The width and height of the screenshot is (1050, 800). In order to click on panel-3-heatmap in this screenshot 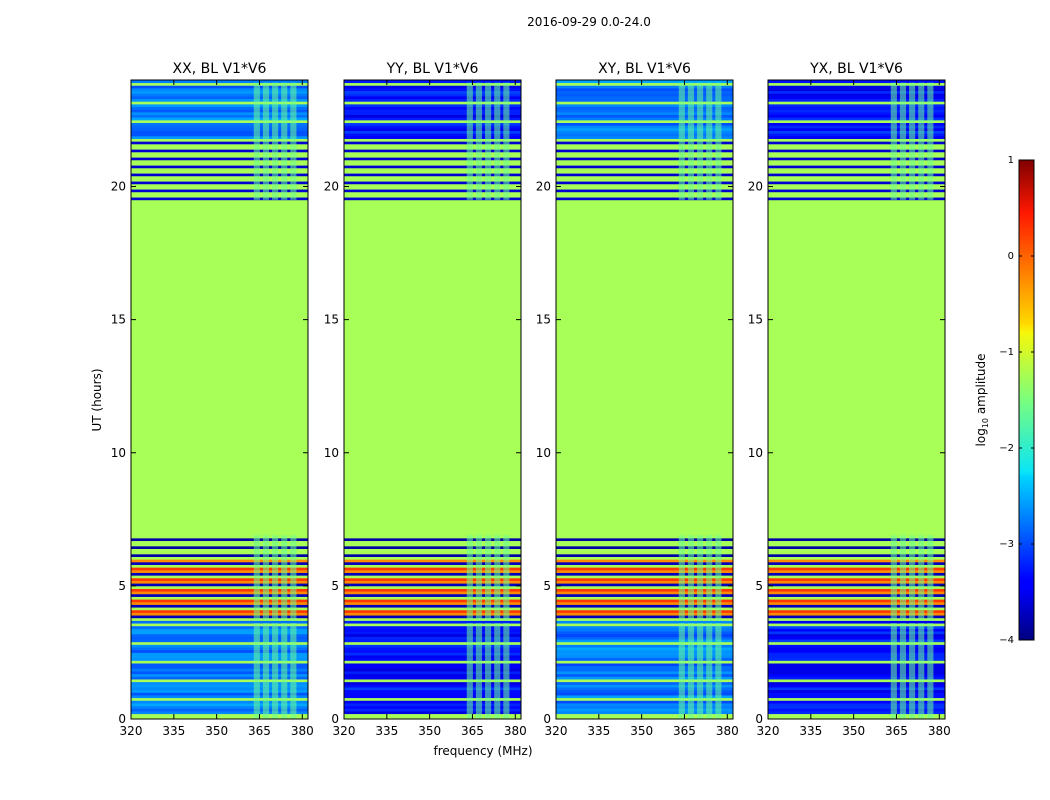, I will do `click(644, 399)`.